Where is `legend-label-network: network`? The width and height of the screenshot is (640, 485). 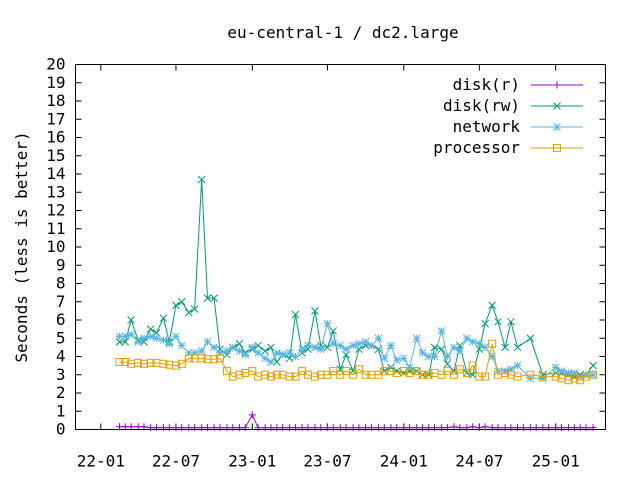
legend-label-network: network is located at coordinates (487, 126).